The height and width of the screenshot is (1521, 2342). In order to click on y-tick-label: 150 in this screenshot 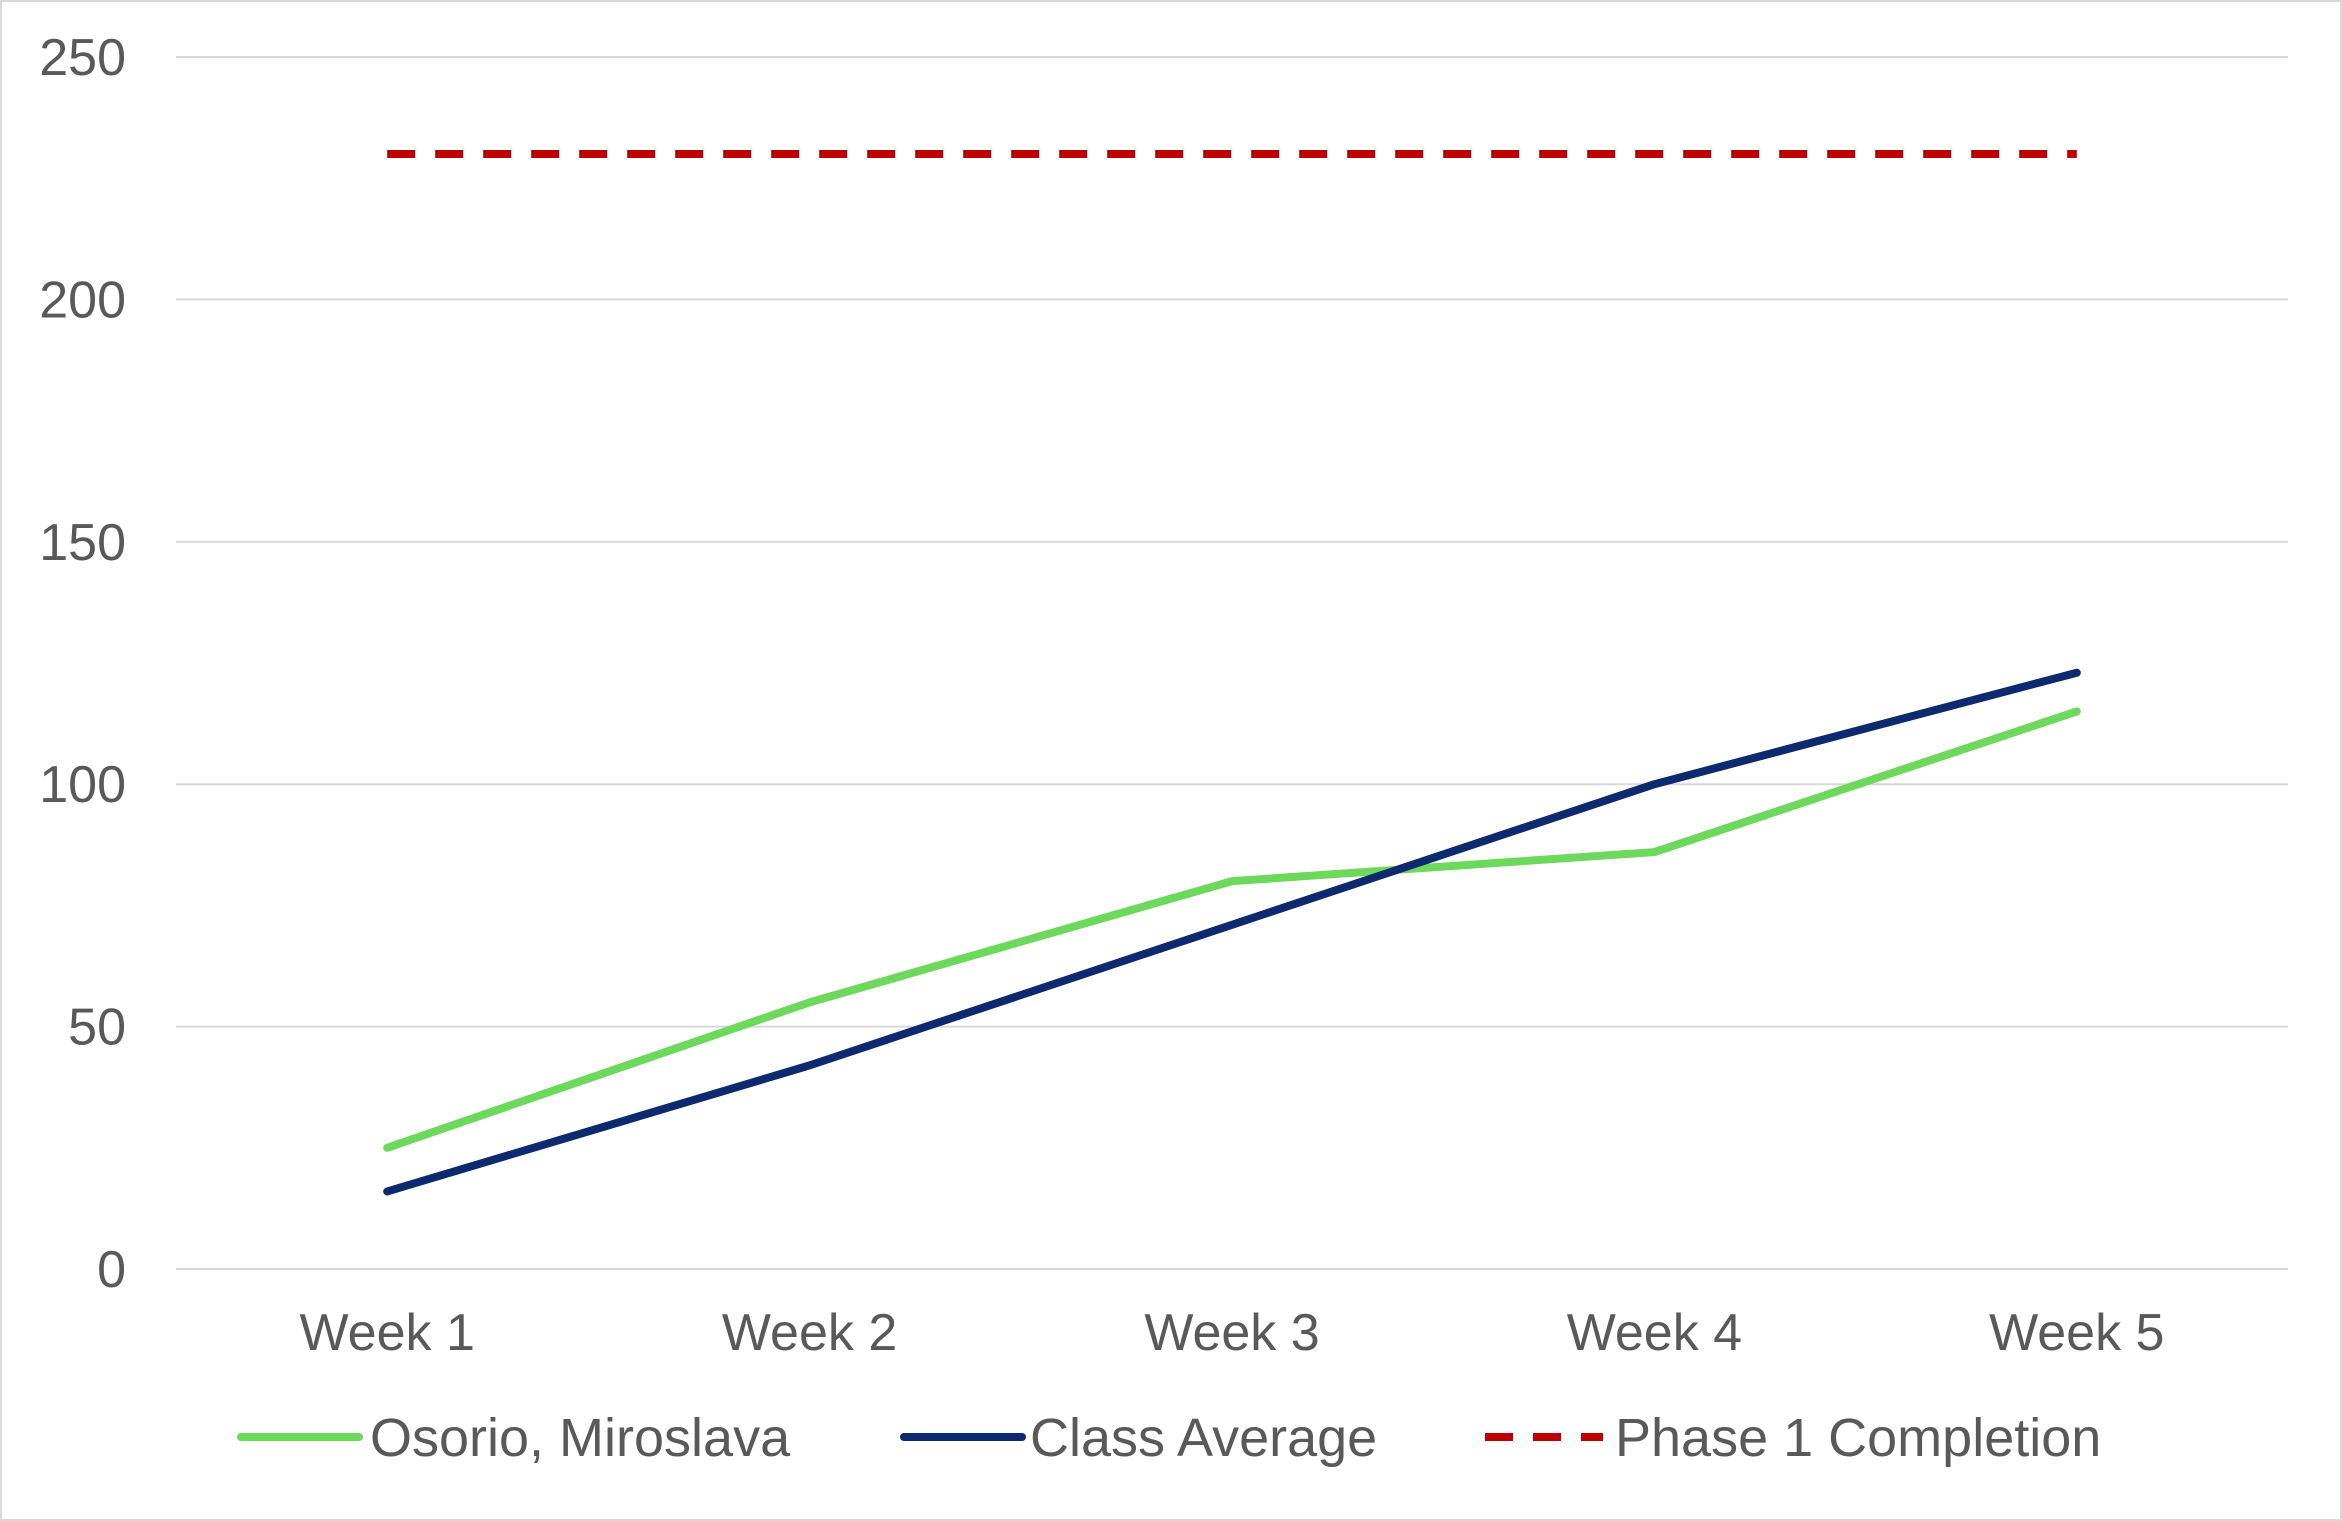, I will do `click(82, 543)`.